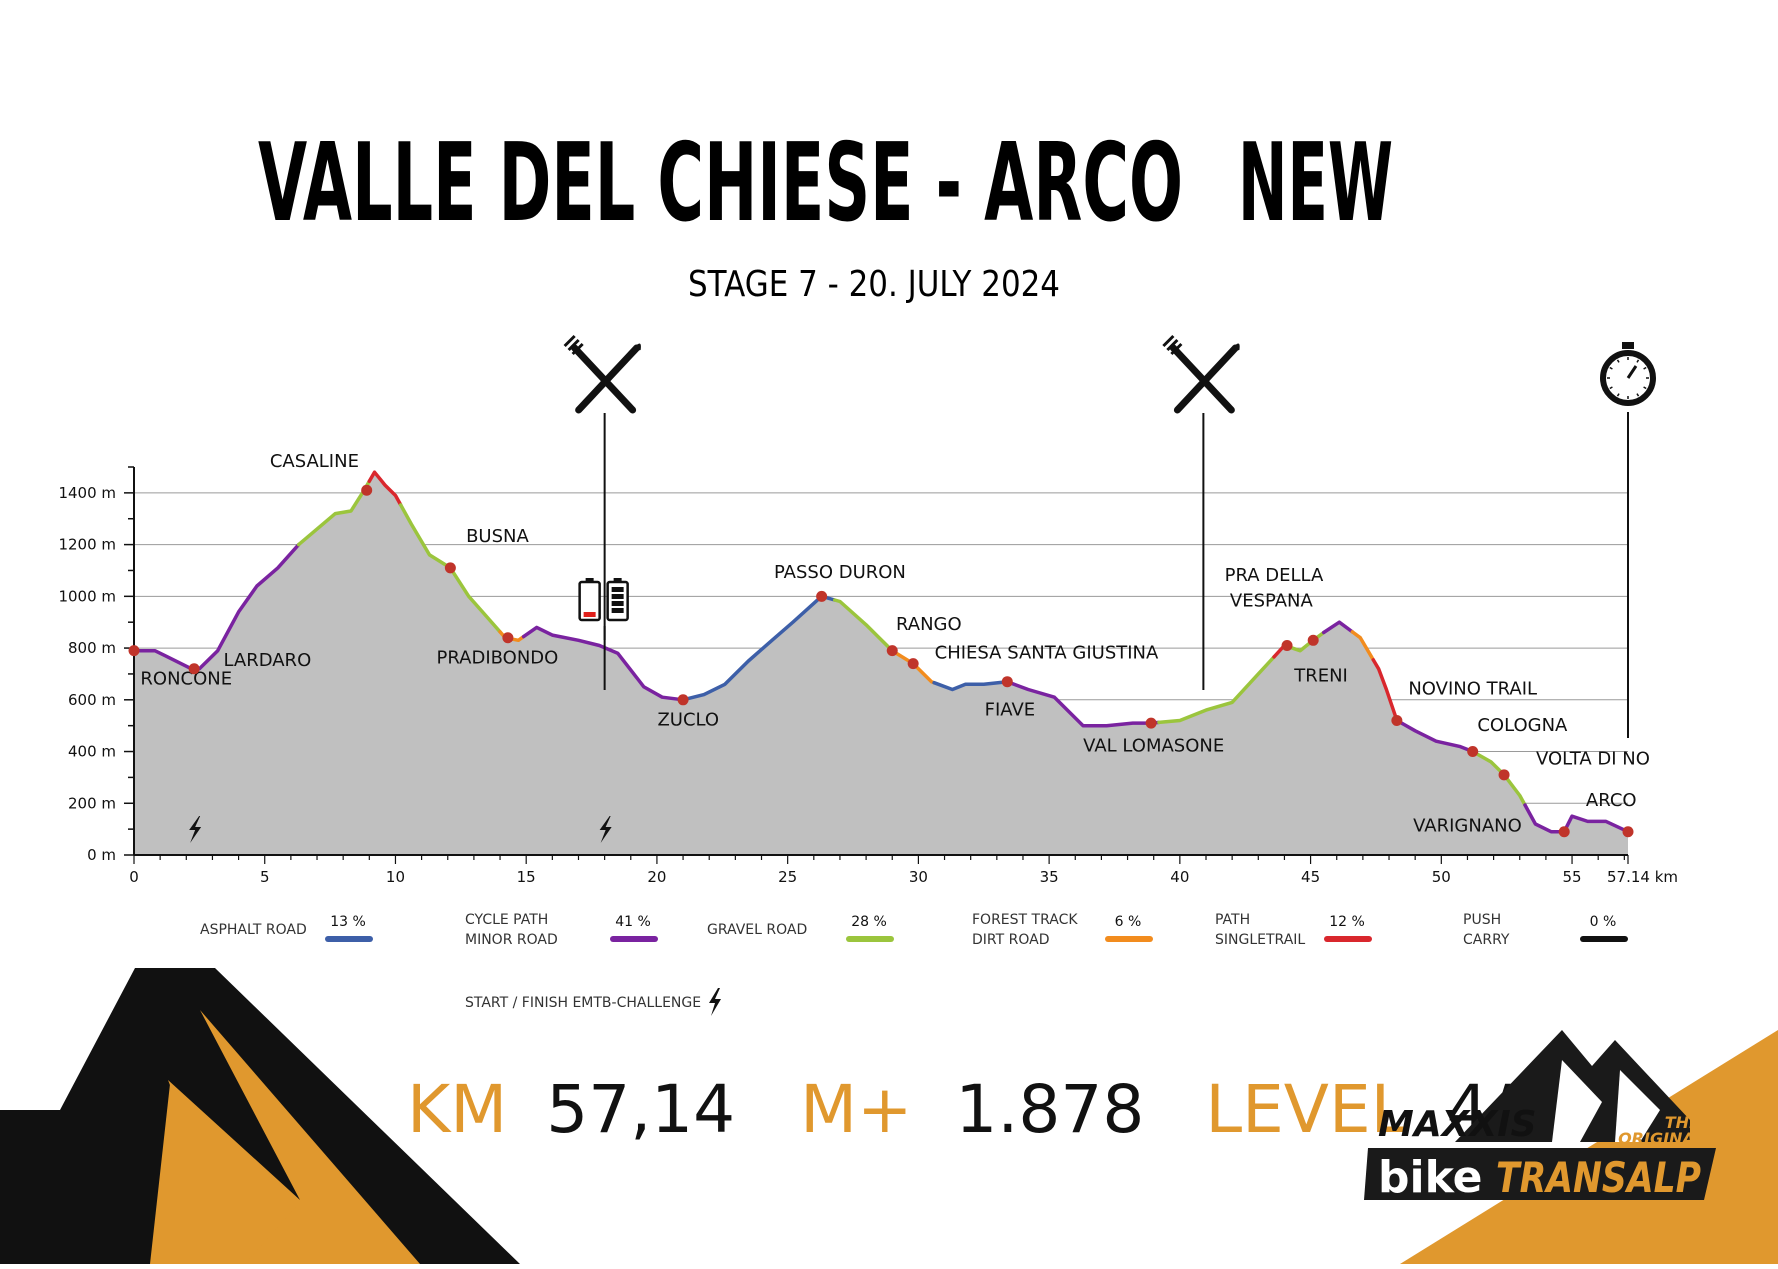 The height and width of the screenshot is (1269, 1778). What do you see at coordinates (1593, 758) in the screenshot?
I see `place-label: VOLTA DI NO` at bounding box center [1593, 758].